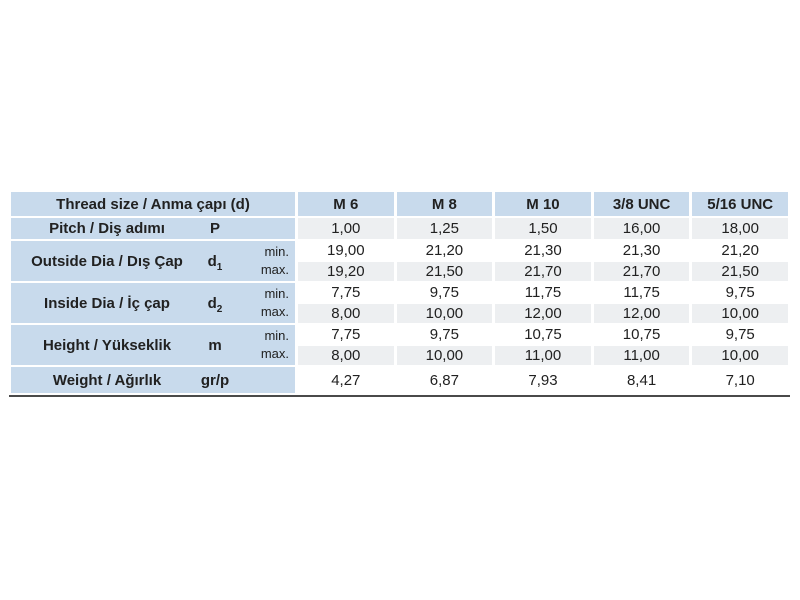 The height and width of the screenshot is (600, 800). Describe the element at coordinates (346, 250) in the screenshot. I see `data-cell: 19,00` at that location.